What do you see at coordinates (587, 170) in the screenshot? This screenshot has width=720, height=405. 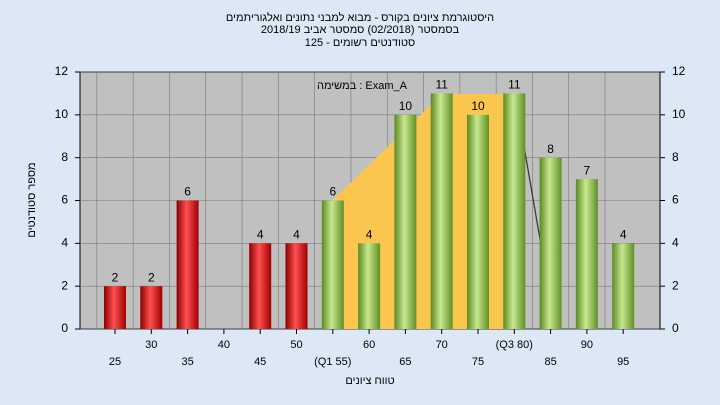 I see `data-label: 7` at bounding box center [587, 170].